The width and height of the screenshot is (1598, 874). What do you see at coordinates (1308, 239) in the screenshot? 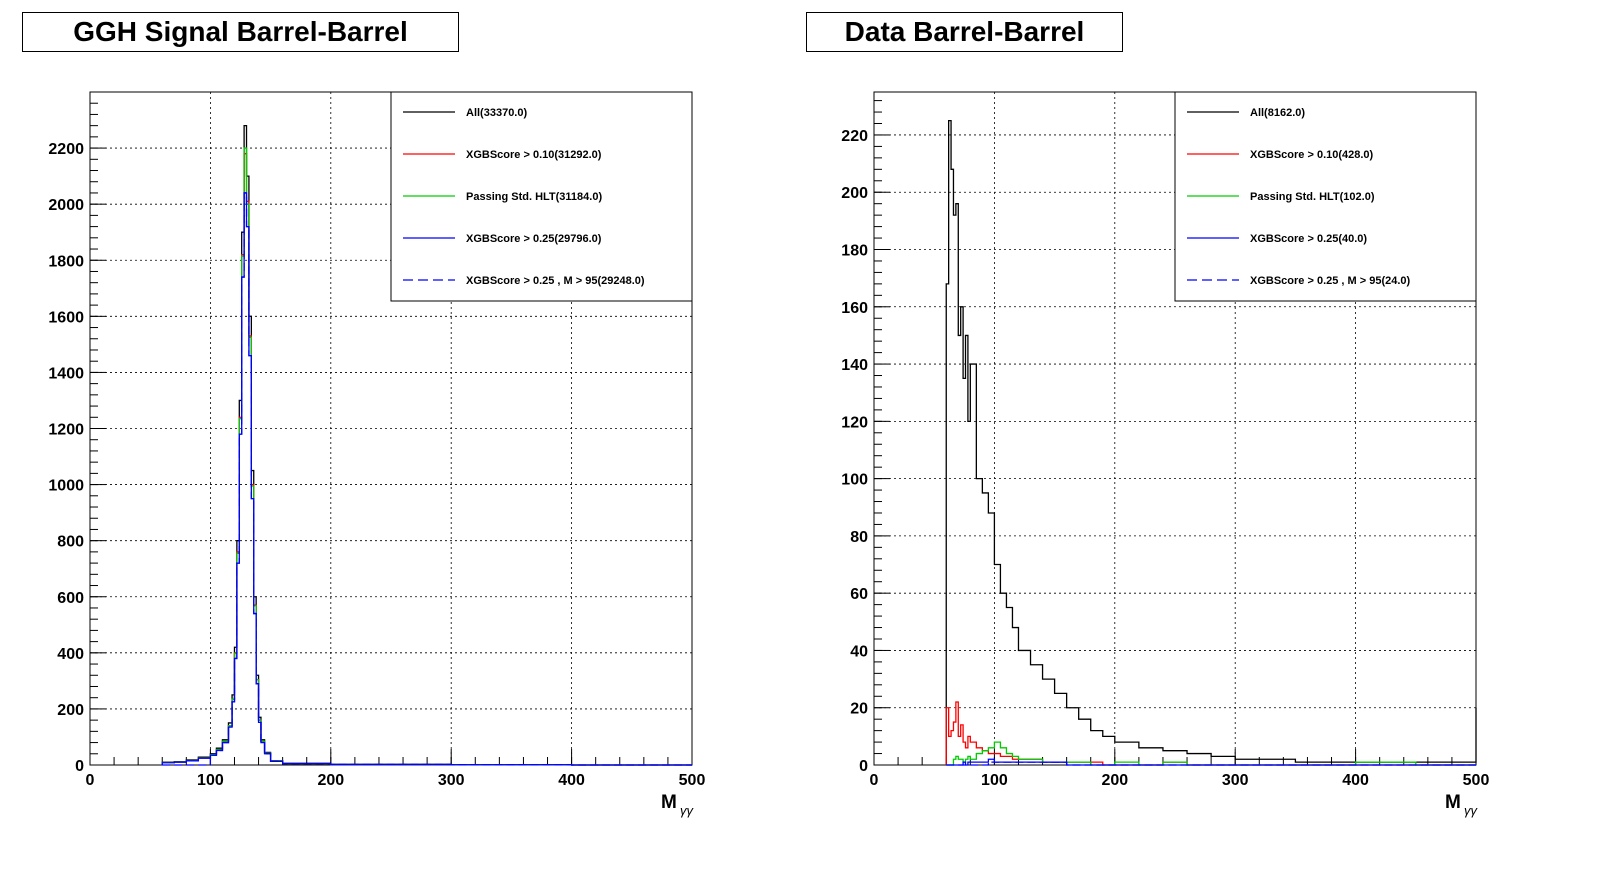
I see `legend-entry-3: XGBScore > 0.25(40.0)` at bounding box center [1308, 239].